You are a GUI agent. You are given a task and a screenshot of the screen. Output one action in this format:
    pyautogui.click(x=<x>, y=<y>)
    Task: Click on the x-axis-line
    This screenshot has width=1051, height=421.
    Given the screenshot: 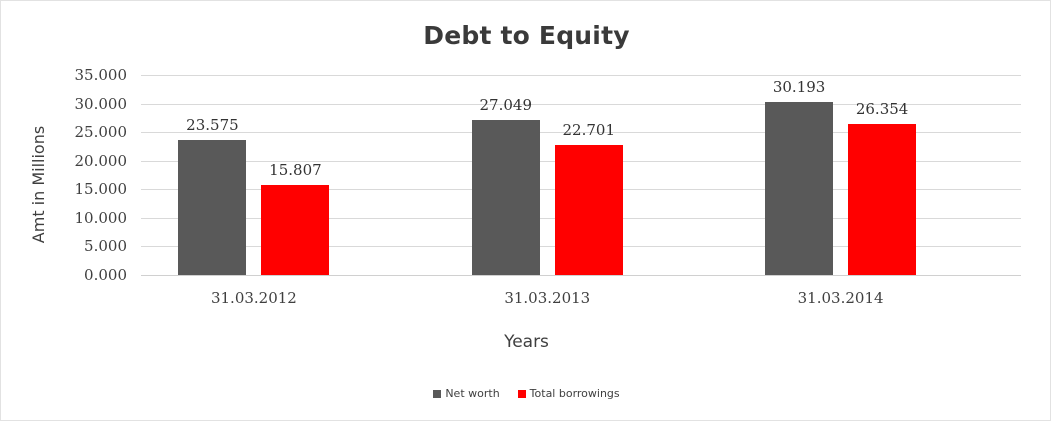 What is the action you would take?
    pyautogui.click(x=581, y=275)
    